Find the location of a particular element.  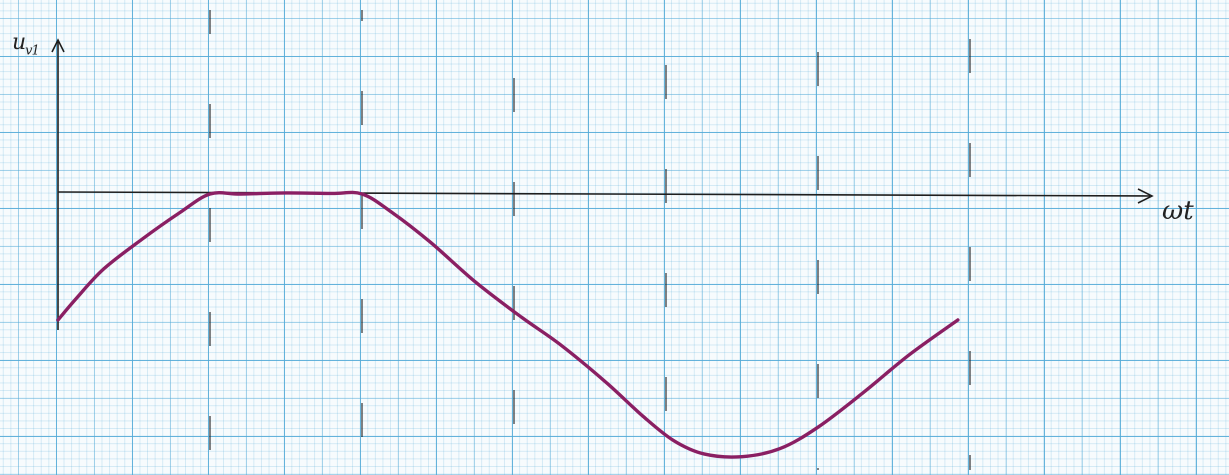

y-axis-arrow is located at coordinates (58, 45).